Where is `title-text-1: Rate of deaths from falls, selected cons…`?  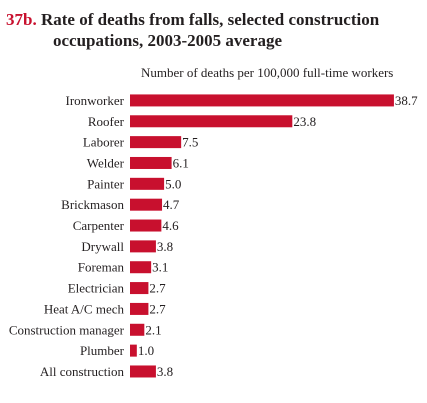 title-text-1: Rate of deaths from falls, selected cons… is located at coordinates (210, 19).